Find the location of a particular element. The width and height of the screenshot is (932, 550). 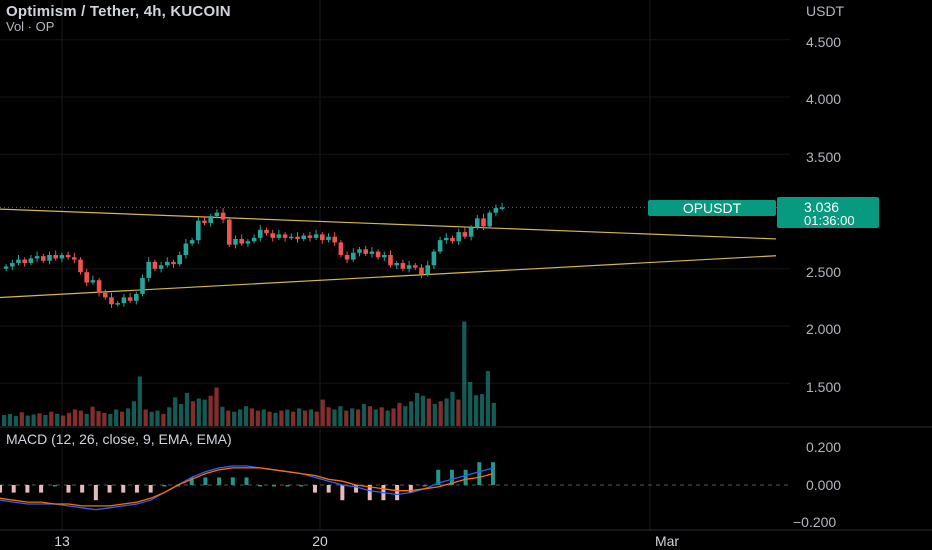

macd-pane is located at coordinates (395, 486).